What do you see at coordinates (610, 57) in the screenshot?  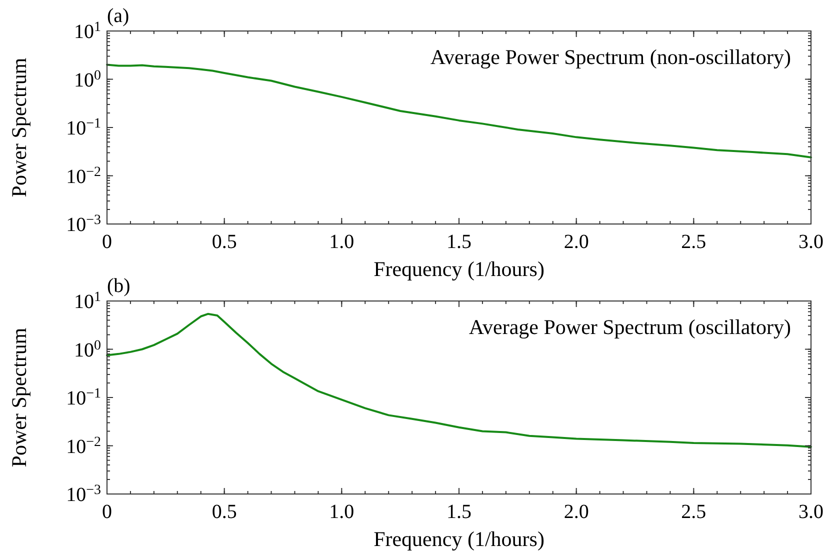 I see `annotation: Average Power Spectrum (non-oscillatory)` at bounding box center [610, 57].